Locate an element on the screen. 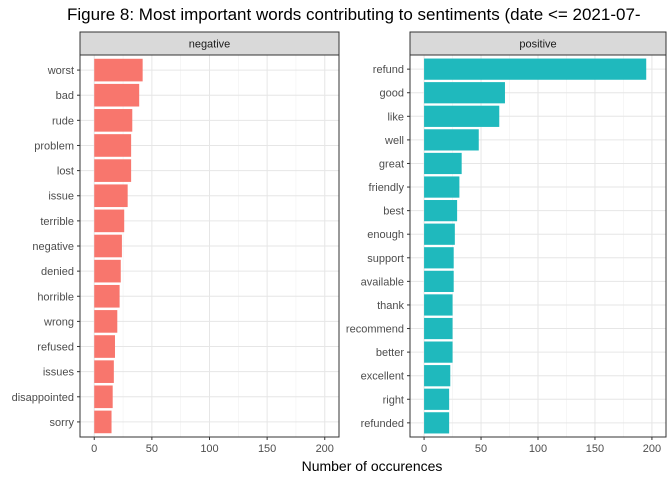  facet-strip-label: negative is located at coordinates (210, 45).